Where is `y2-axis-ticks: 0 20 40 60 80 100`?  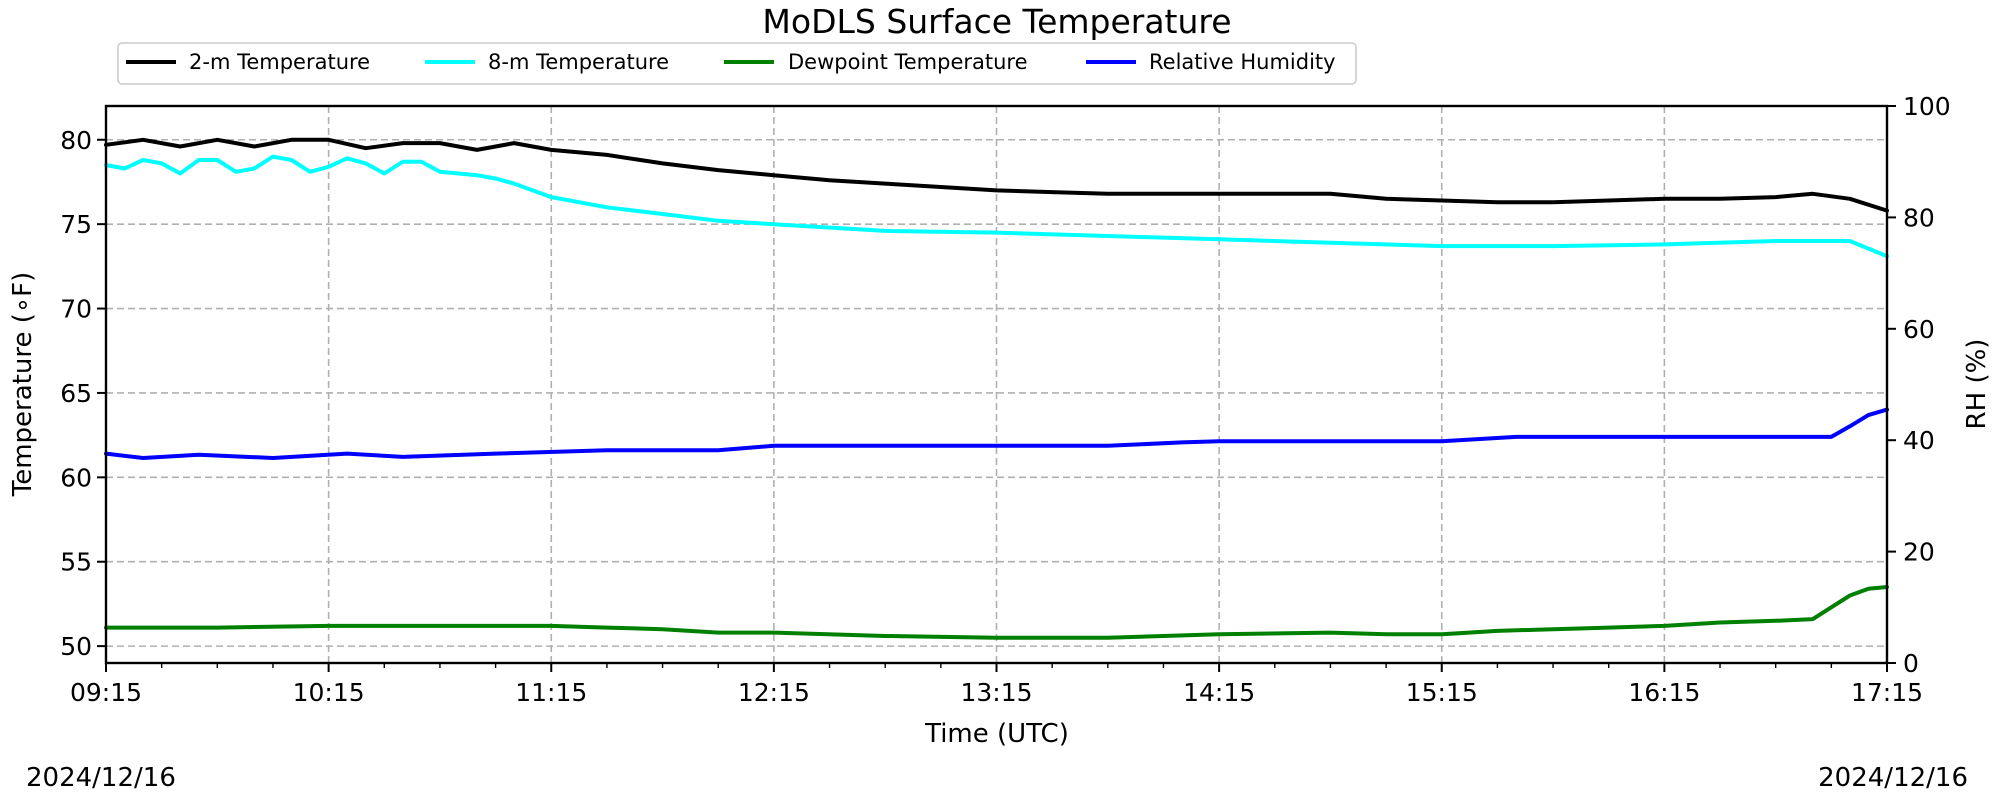 y2-axis-ticks: 0 20 40 60 80 100 is located at coordinates (1919, 385).